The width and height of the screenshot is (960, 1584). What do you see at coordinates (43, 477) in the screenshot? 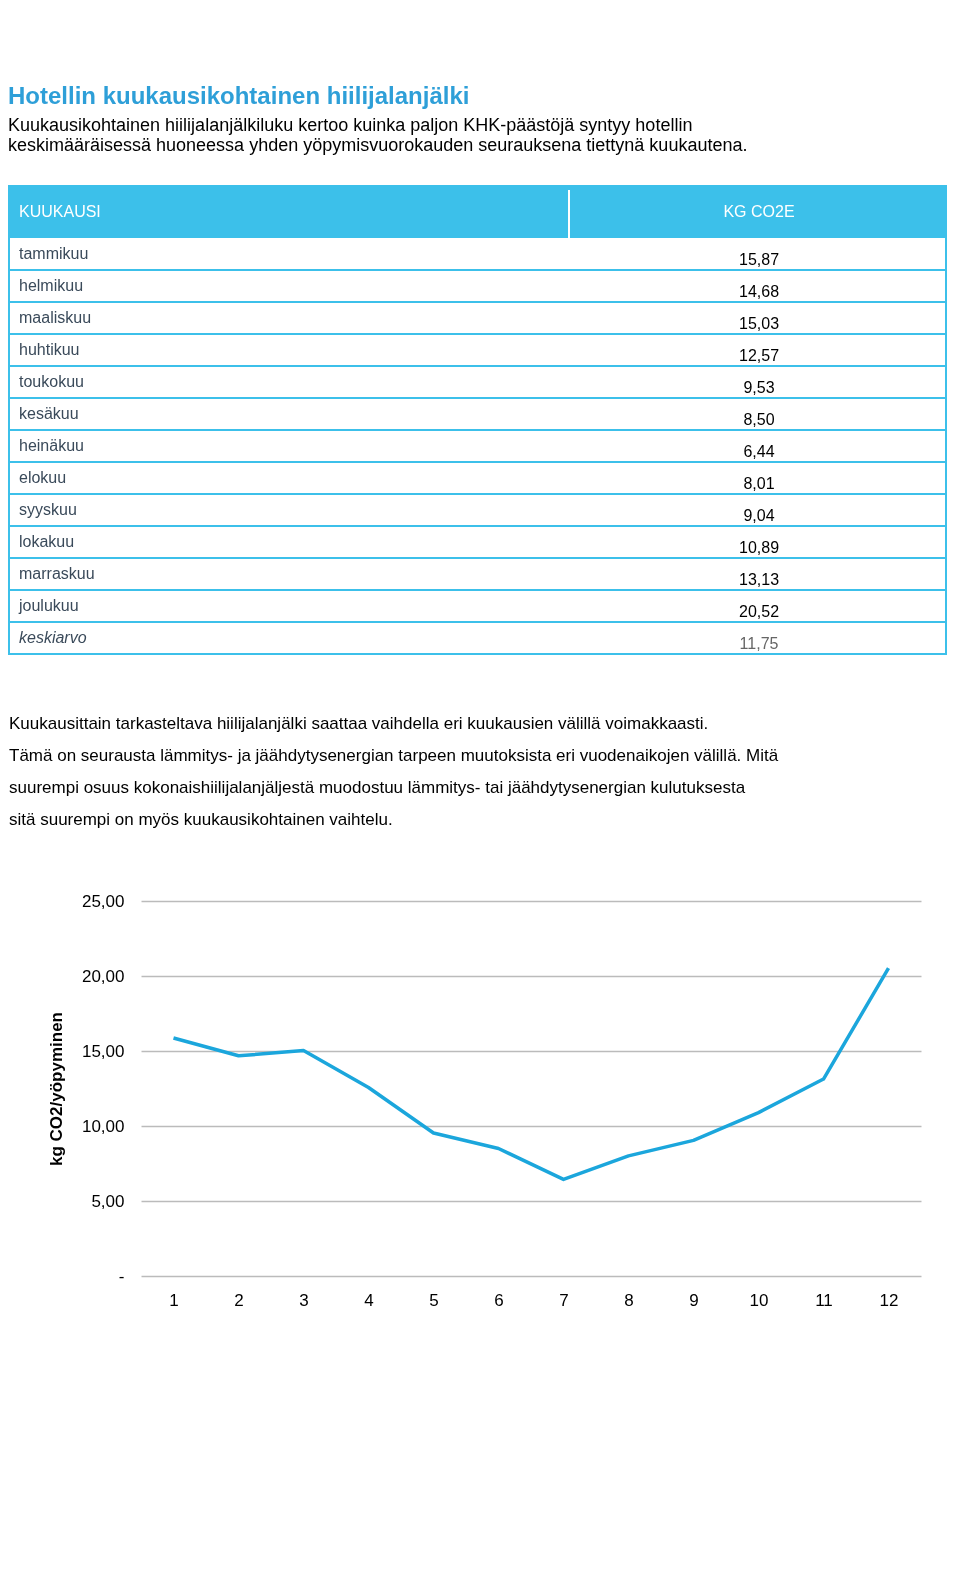
I see `category-label: elokuu` at bounding box center [43, 477].